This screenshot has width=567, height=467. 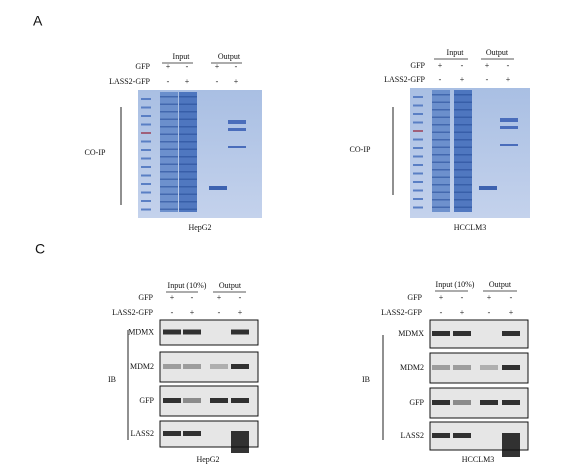 What do you see at coordinates (411, 333) in the screenshot?
I see `band-label: MDMX` at bounding box center [411, 333].